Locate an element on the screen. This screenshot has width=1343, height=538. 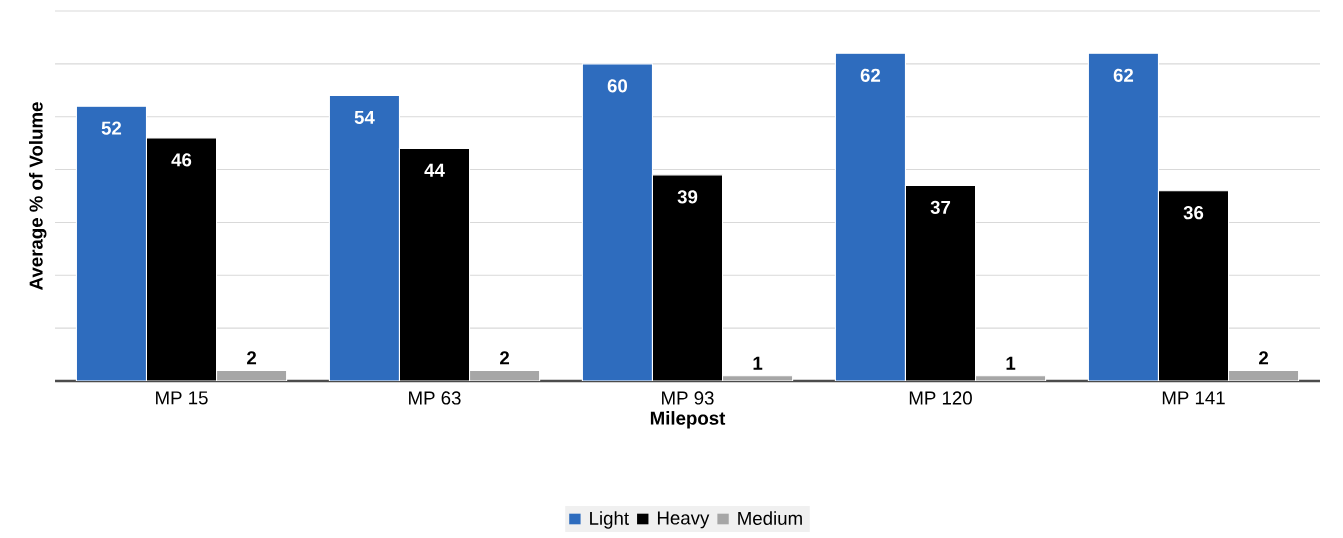
data-label: 52 is located at coordinates (111, 128).